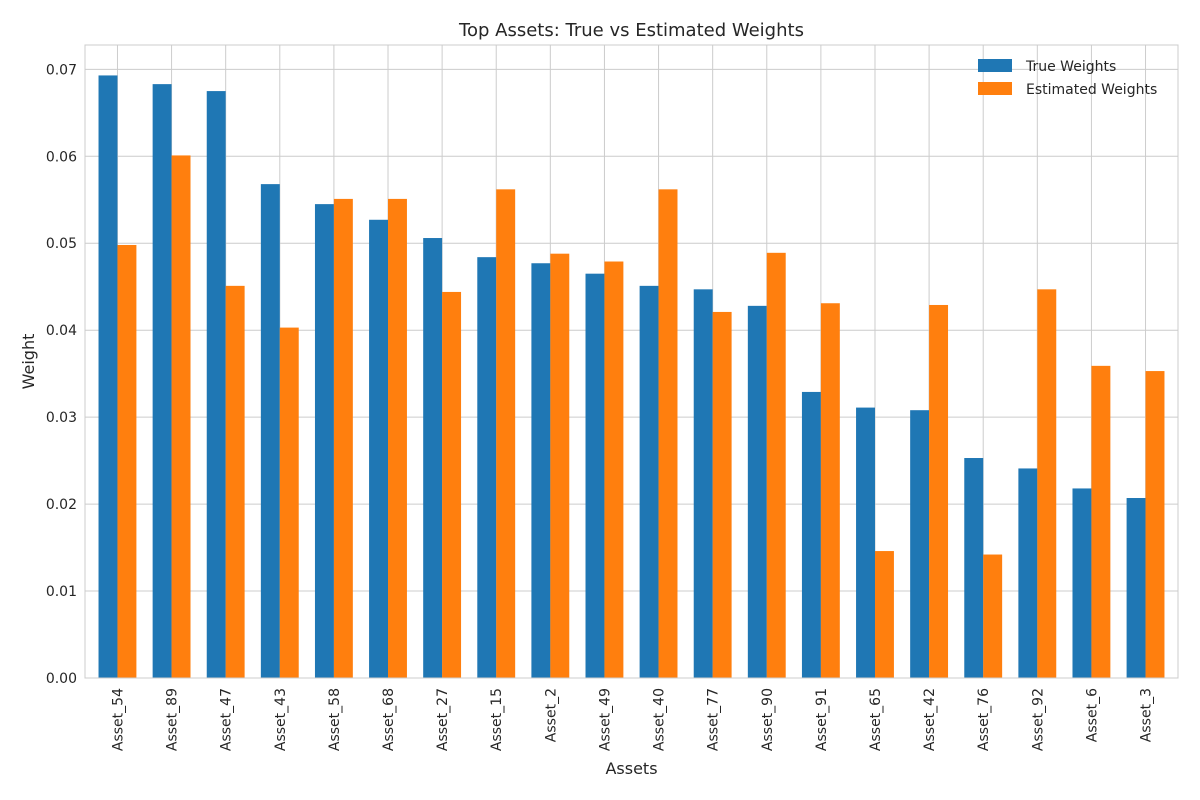  Describe the element at coordinates (768, 719) in the screenshot. I see `x-tick-label: Asset_90` at that location.